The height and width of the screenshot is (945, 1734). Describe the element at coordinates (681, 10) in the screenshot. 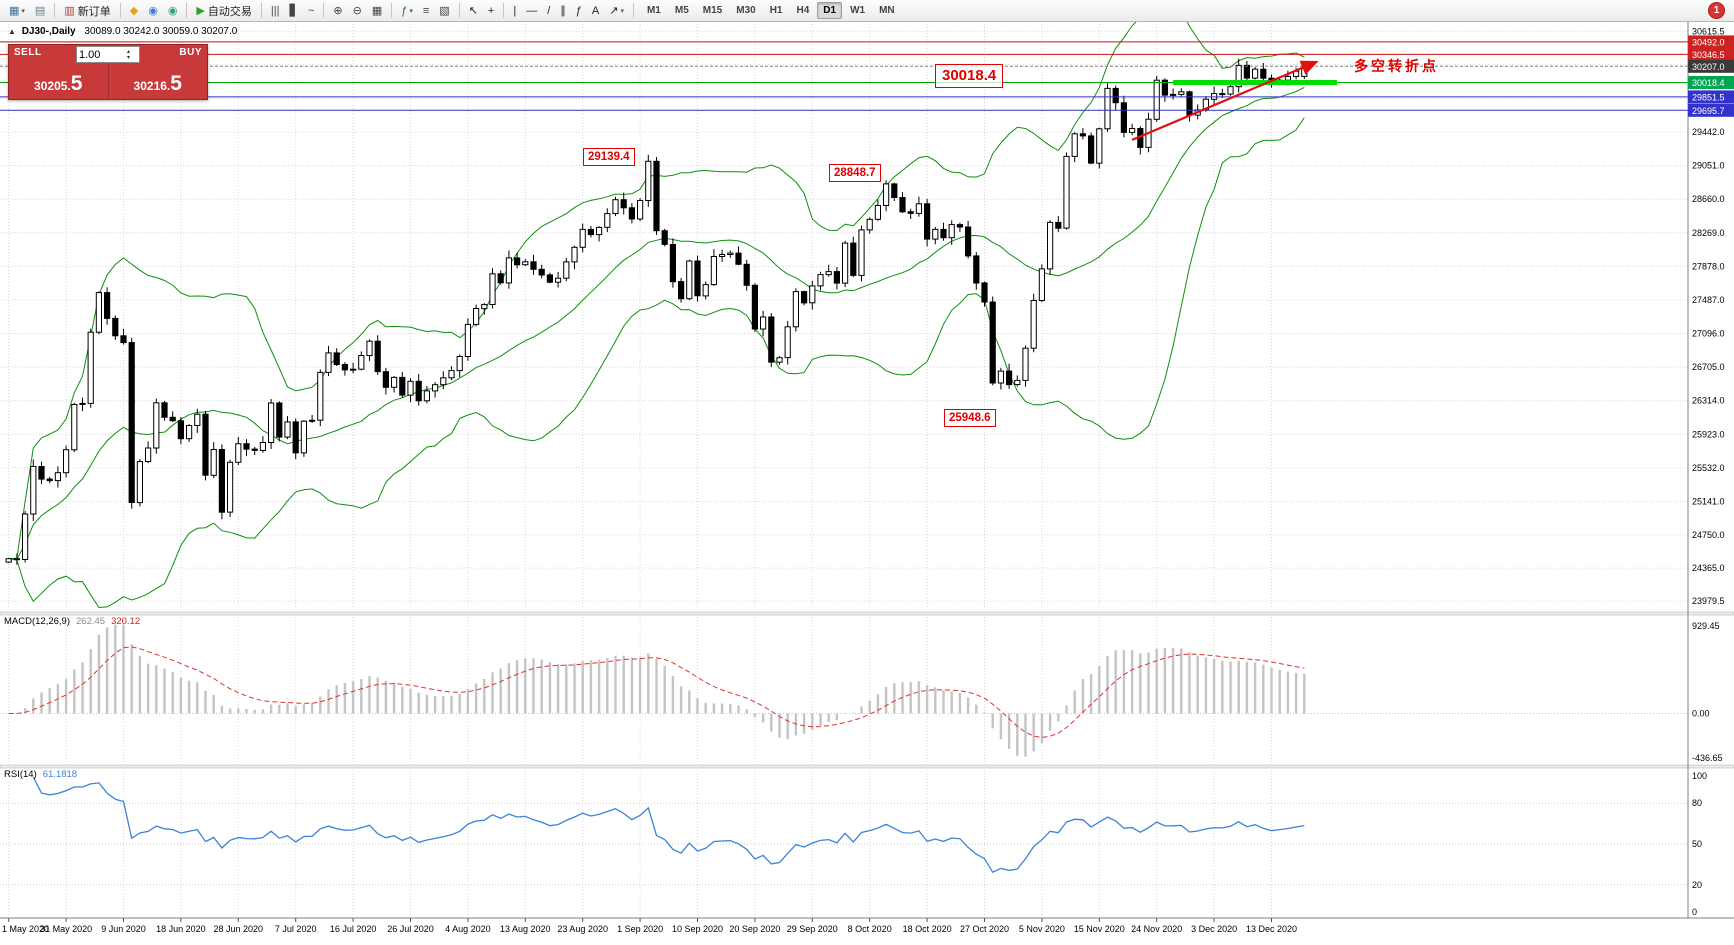

I see `timeframe-m5-button: M5` at that location.